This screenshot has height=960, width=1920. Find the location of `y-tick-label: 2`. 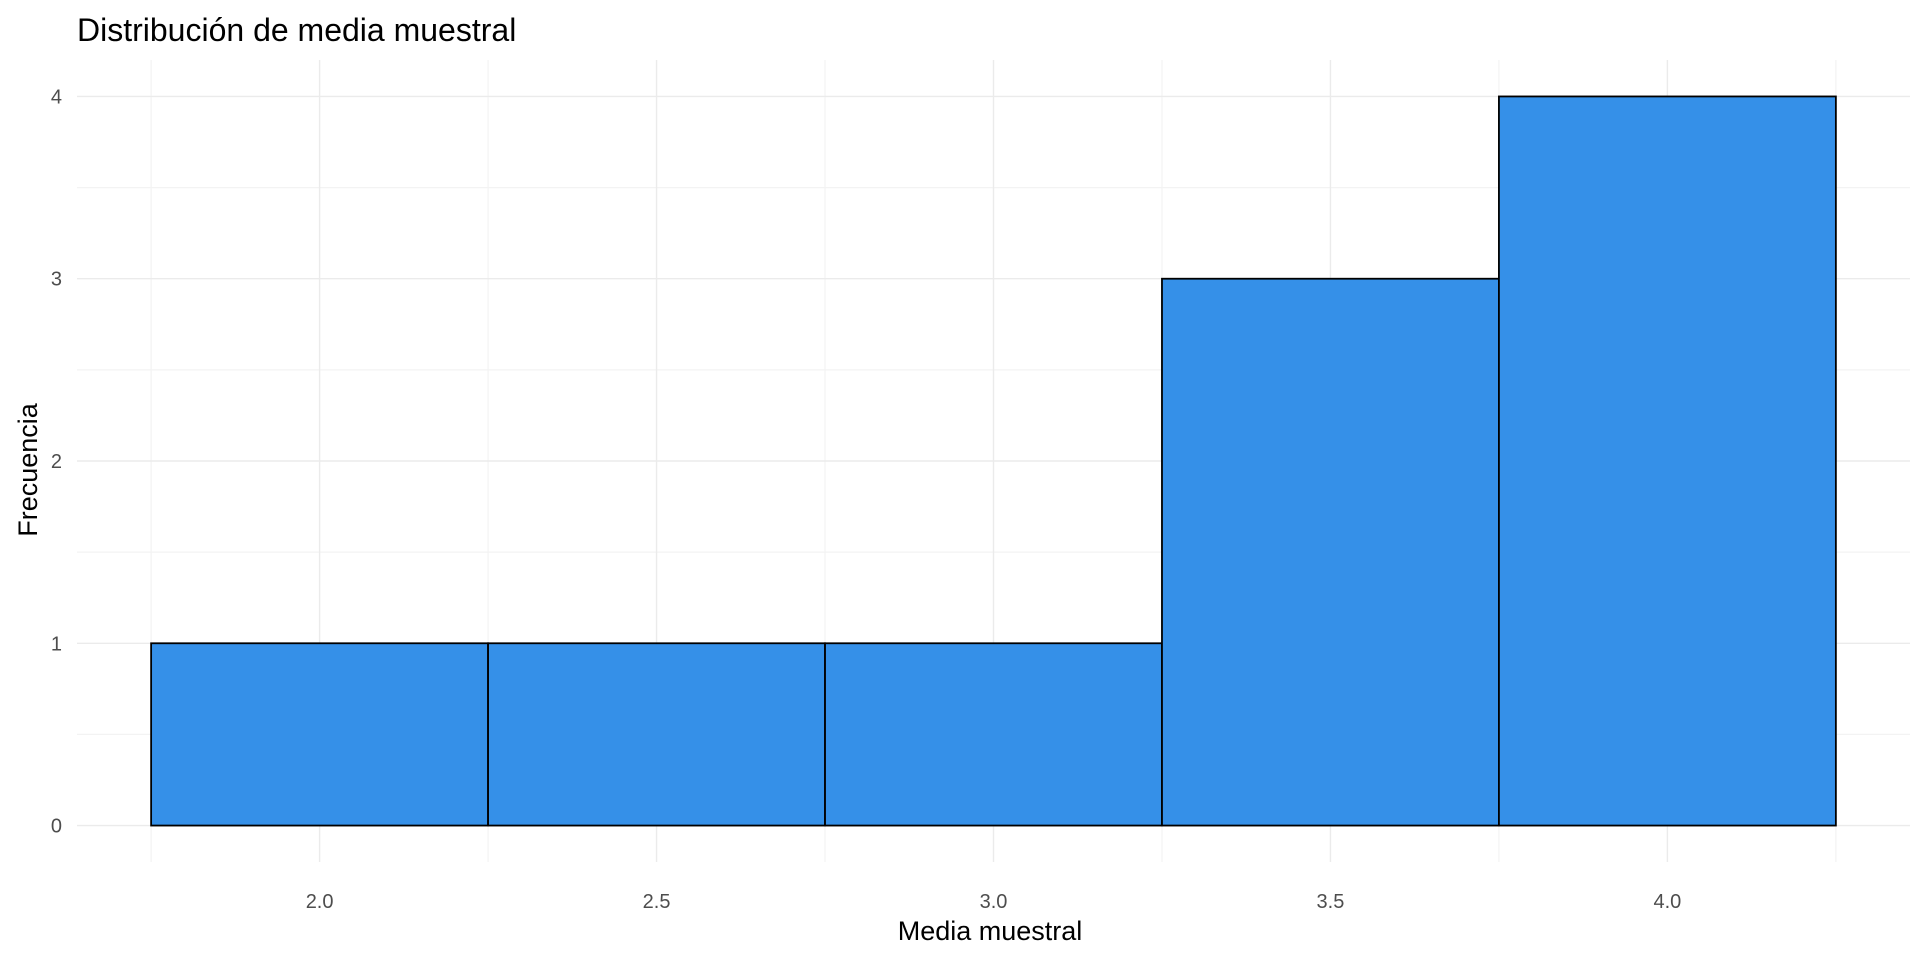

y-tick-label: 2 is located at coordinates (56, 462).